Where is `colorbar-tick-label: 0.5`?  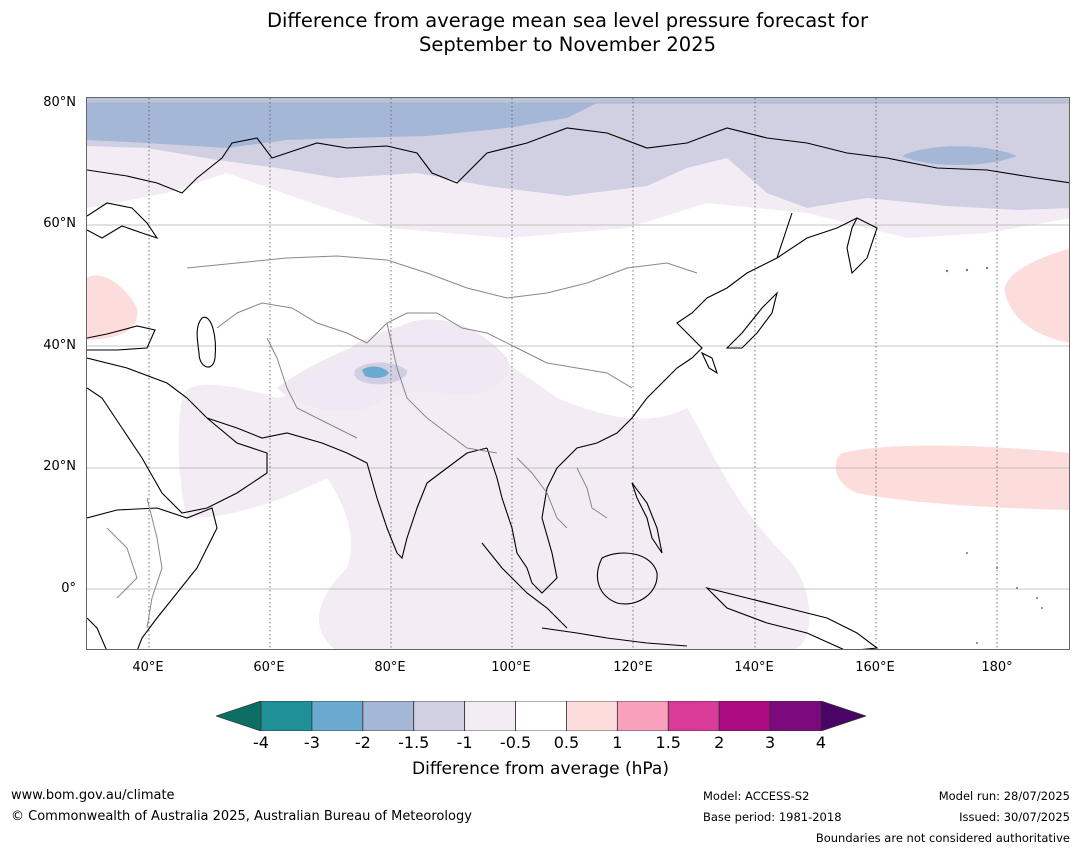 colorbar-tick-label: 0.5 is located at coordinates (566, 742).